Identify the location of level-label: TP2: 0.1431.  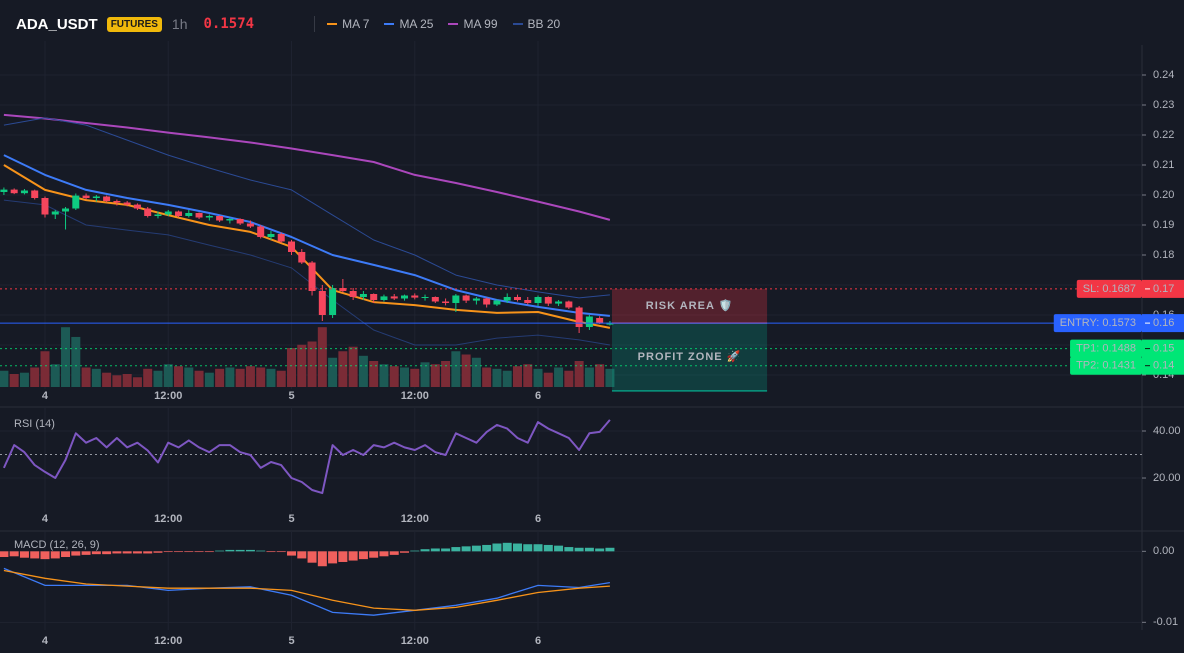
(1106, 366).